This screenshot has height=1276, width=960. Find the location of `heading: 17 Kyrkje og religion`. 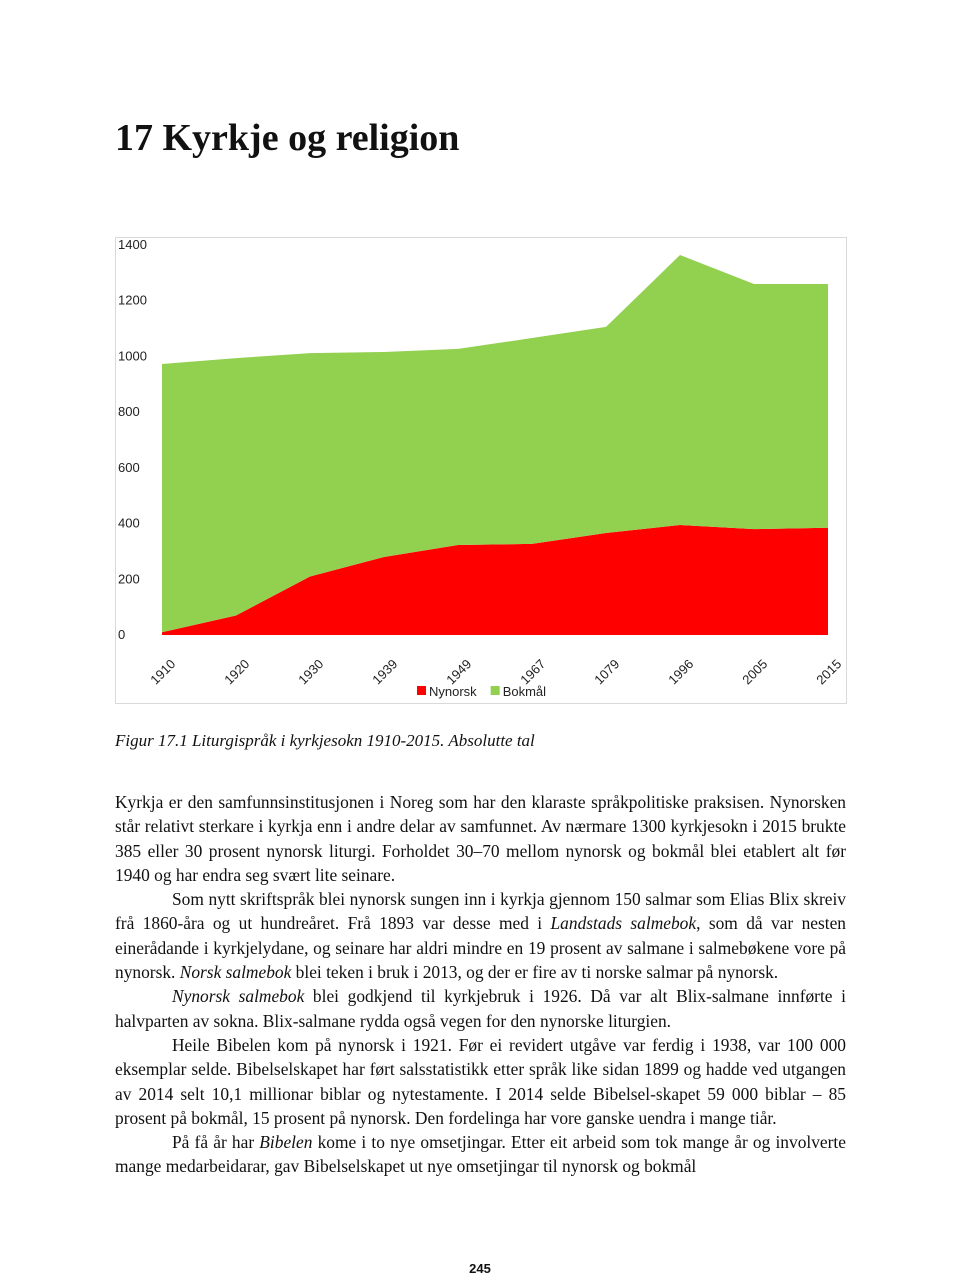

heading: 17 Kyrkje og religion is located at coordinates (287, 138).